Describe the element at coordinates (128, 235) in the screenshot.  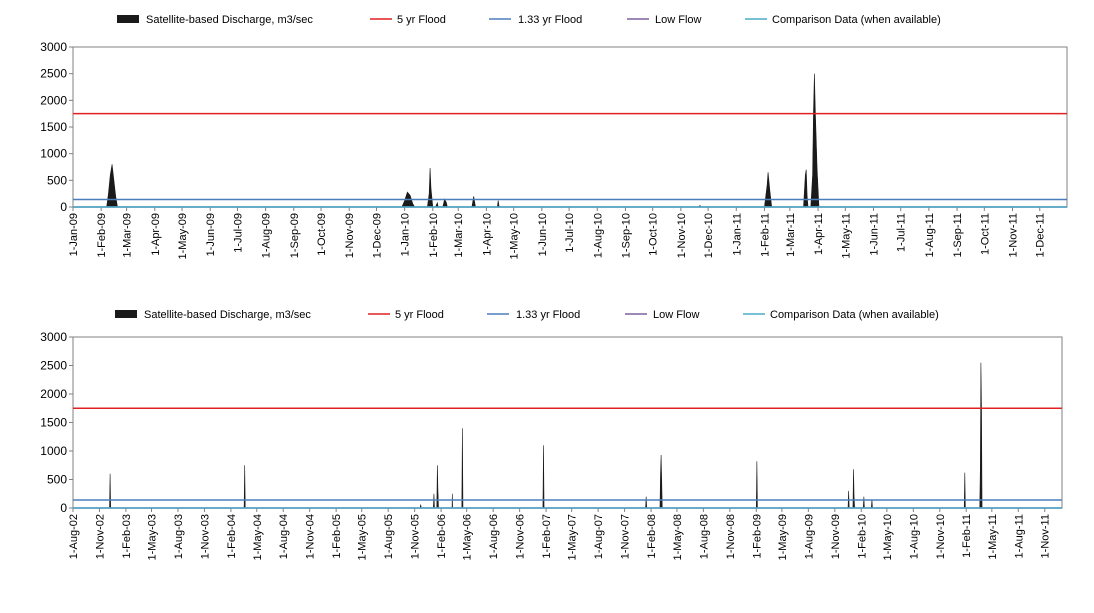
I see `x-tick-label: 1-Mar-09` at that location.